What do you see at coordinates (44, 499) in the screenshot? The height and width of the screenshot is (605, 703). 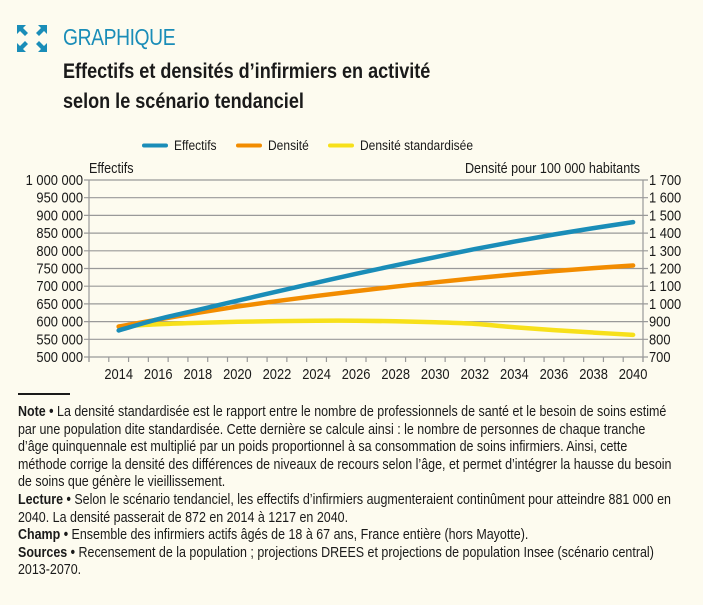 I see `lecture-label: Lecture •` at bounding box center [44, 499].